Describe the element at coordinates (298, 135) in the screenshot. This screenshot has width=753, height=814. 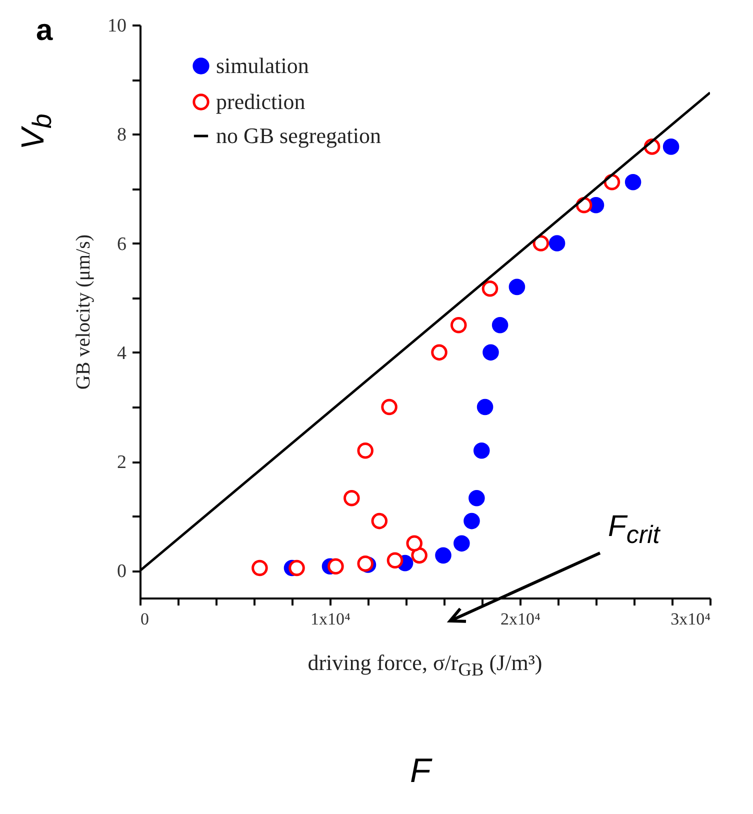
I see `legend-label: no GB segregation` at that location.